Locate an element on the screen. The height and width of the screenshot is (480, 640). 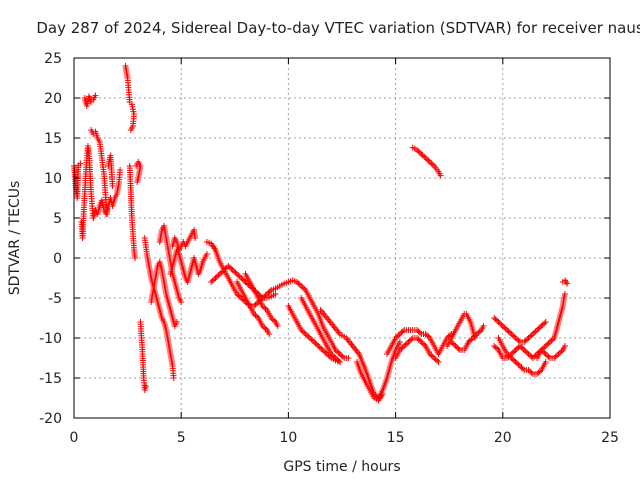
x-tick-label: 5 is located at coordinates (181, 438).